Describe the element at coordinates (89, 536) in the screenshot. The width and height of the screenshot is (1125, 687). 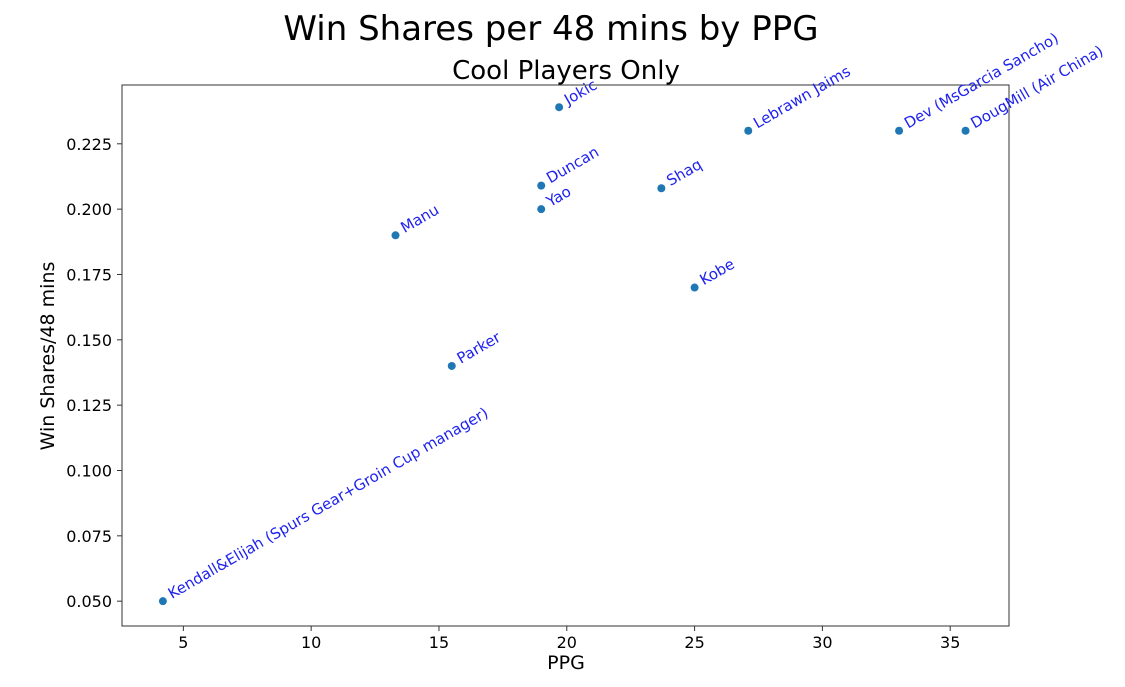
I see `y-tick-label: 0.075` at that location.